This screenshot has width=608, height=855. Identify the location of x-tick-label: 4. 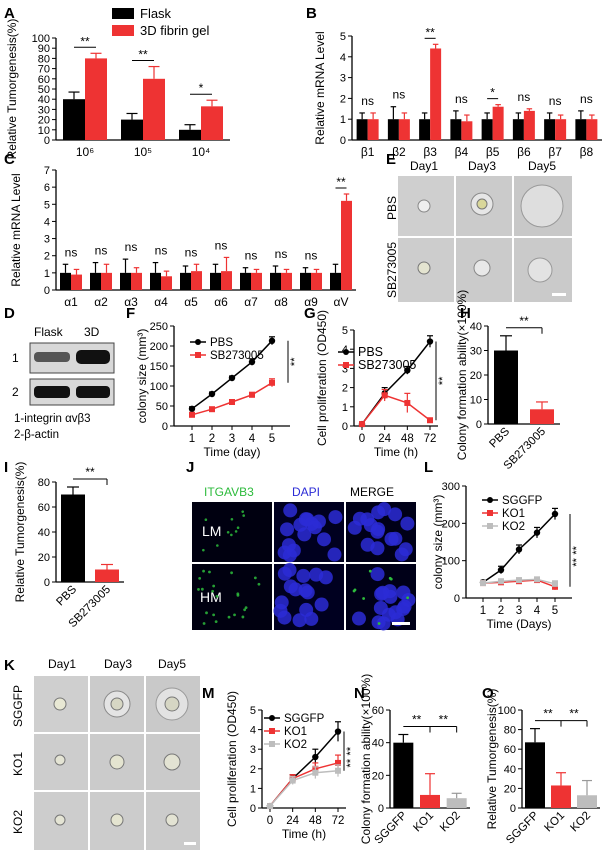
(252, 439).